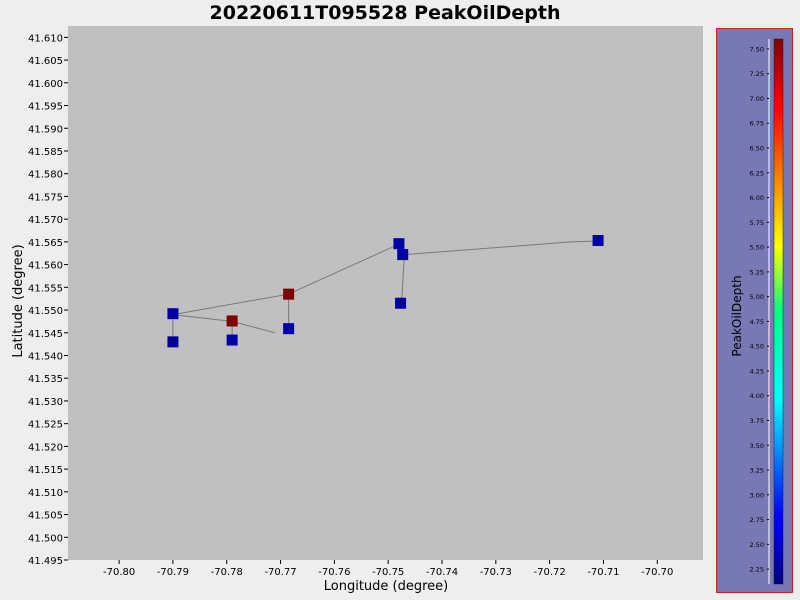 This screenshot has width=800, height=600. What do you see at coordinates (757, 520) in the screenshot?
I see `colorbar-tick-label: 2.75` at bounding box center [757, 520].